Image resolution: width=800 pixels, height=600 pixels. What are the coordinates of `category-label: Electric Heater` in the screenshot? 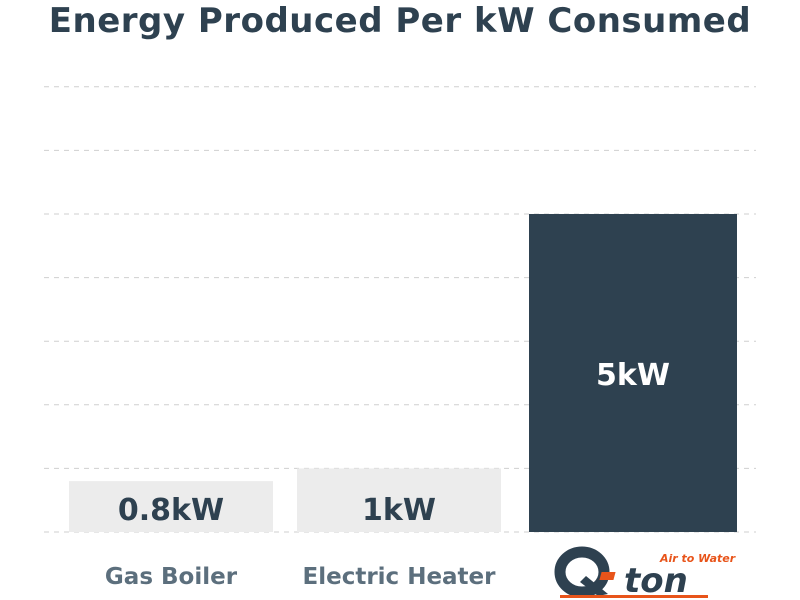 It's located at (400, 577).